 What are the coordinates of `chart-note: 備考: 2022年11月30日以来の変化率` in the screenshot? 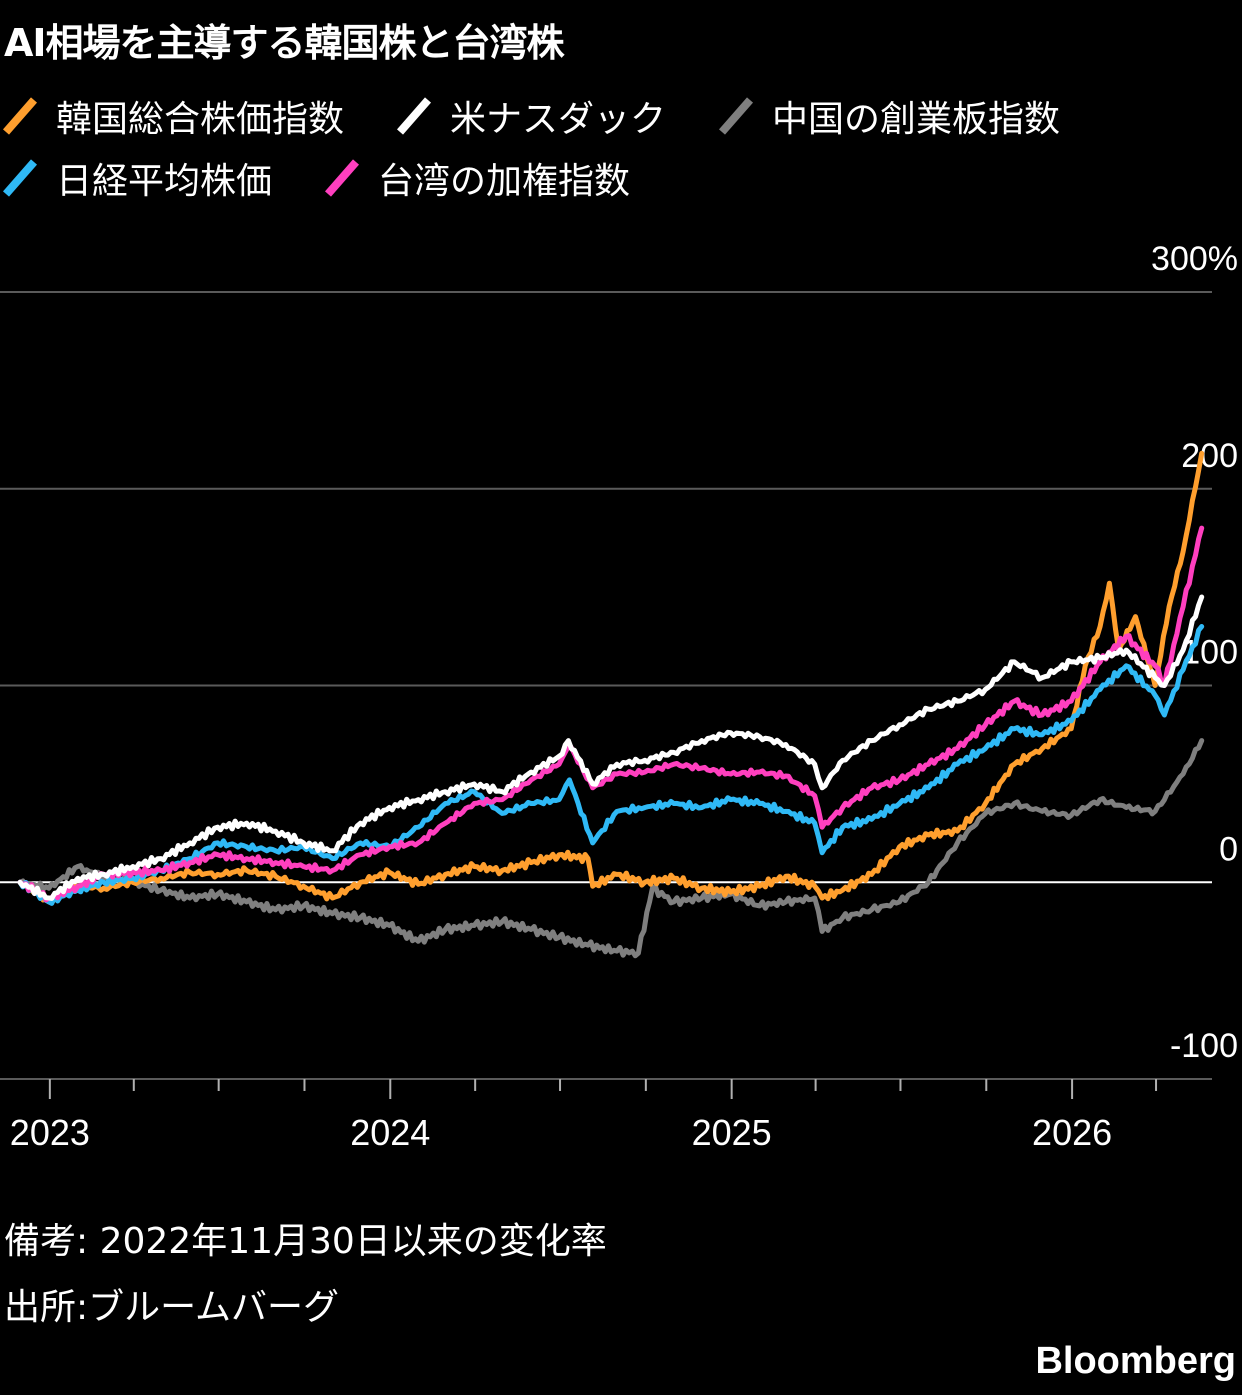 It's located at (305, 1241).